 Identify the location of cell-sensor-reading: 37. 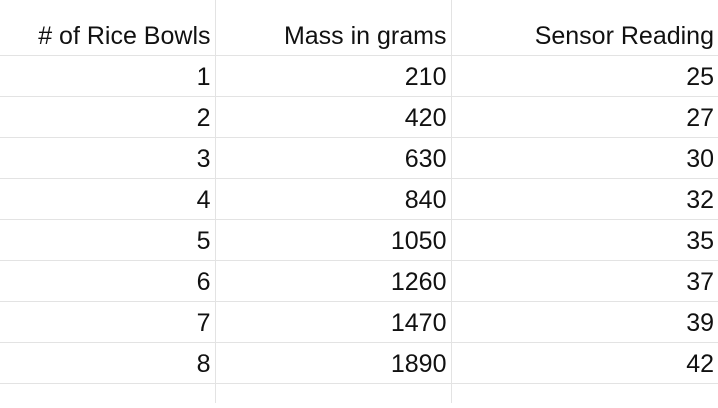
(584, 280).